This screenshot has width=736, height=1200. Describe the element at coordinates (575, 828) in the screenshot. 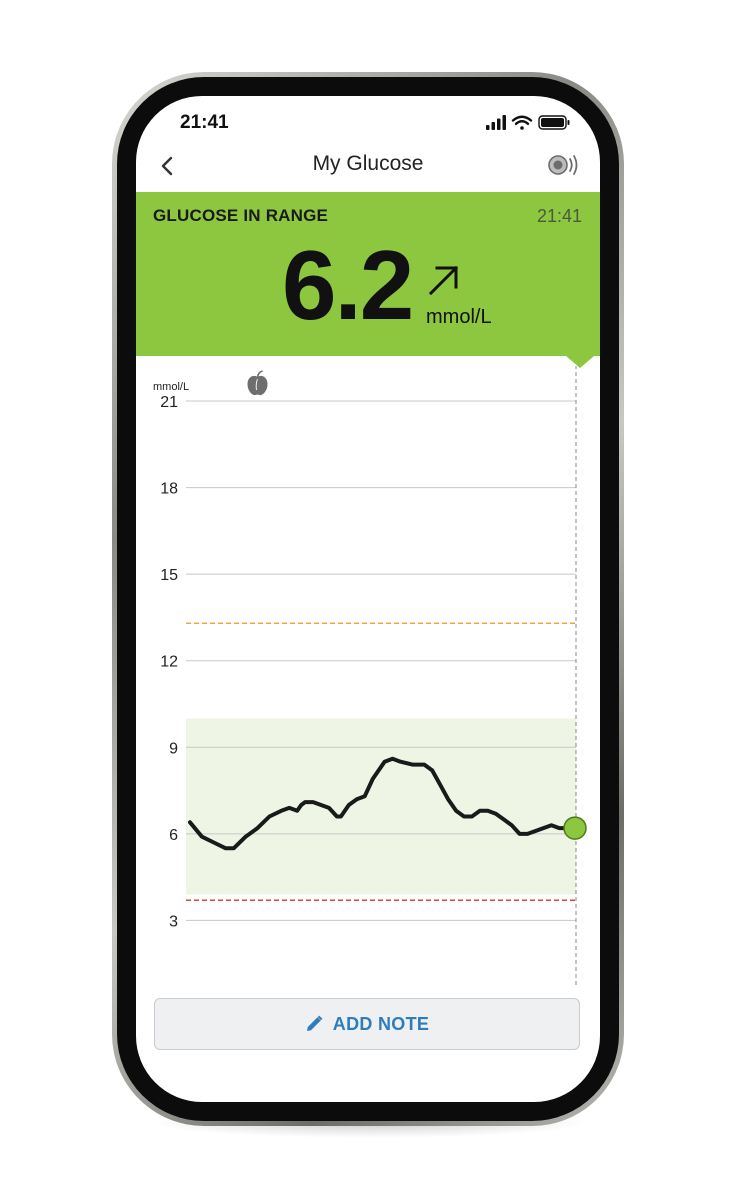

I see `current-reading-dot` at that location.